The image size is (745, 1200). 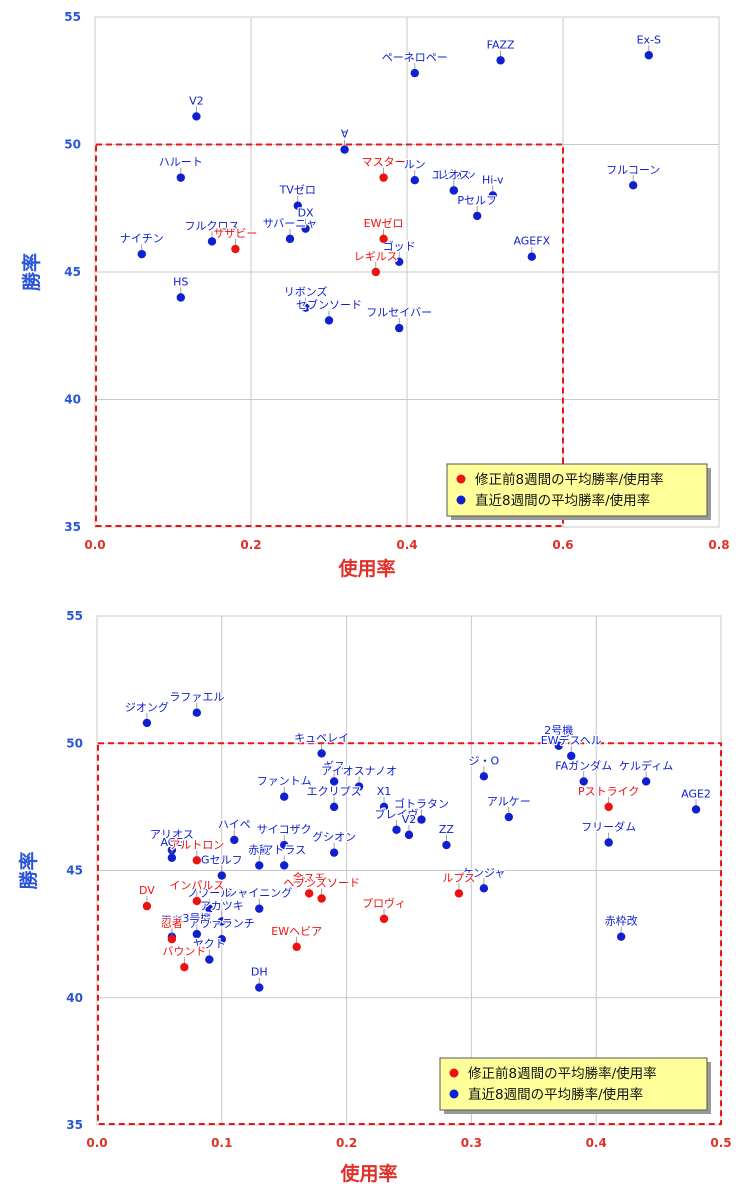 What do you see at coordinates (646, 765) in the screenshot?
I see `data-label: ケルディム` at bounding box center [646, 765].